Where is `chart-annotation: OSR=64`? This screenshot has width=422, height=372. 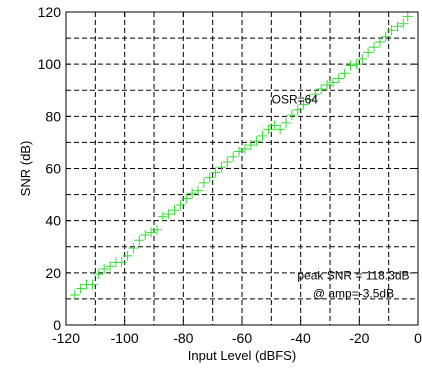
chart-annotation: OSR=64 is located at coordinates (295, 99).